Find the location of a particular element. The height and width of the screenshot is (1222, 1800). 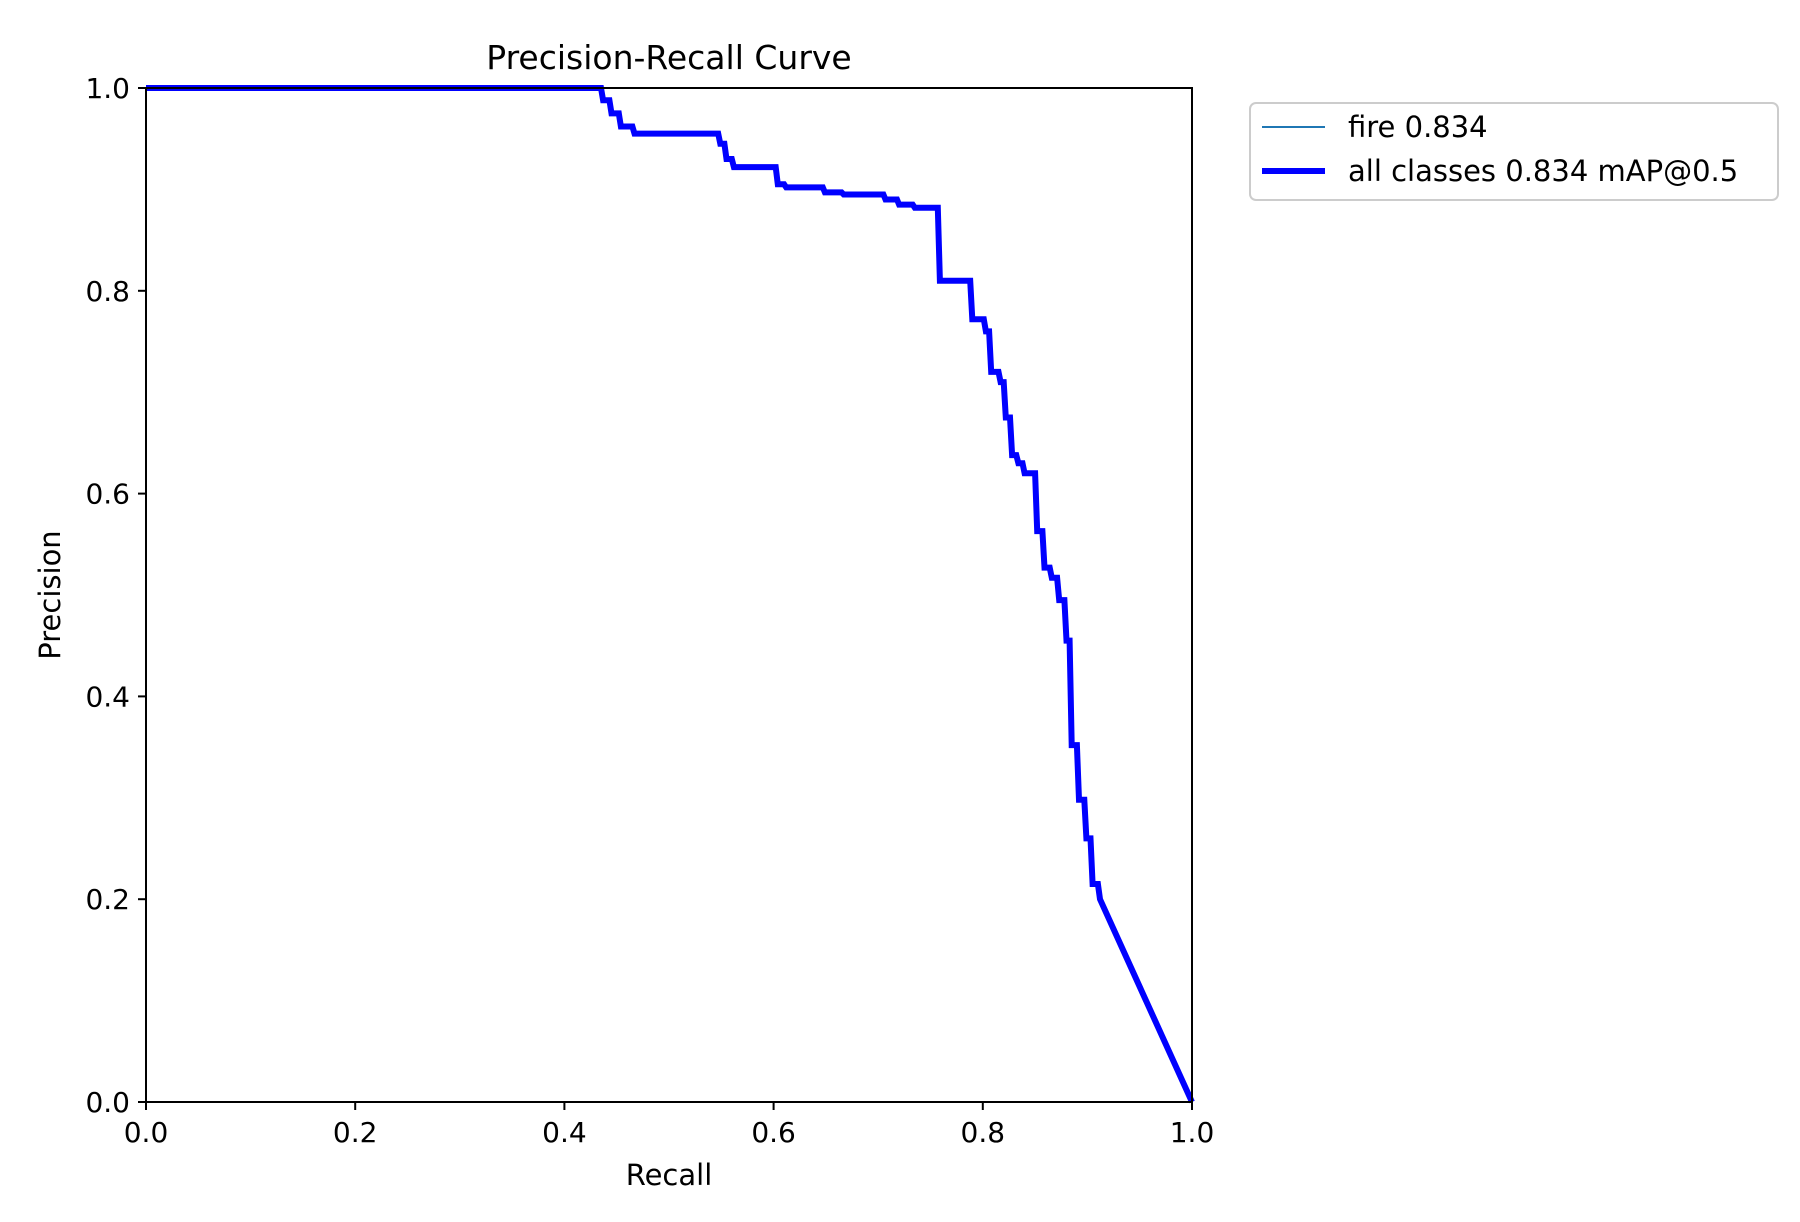

x-tick-label: 0.0 is located at coordinates (146, 1132).